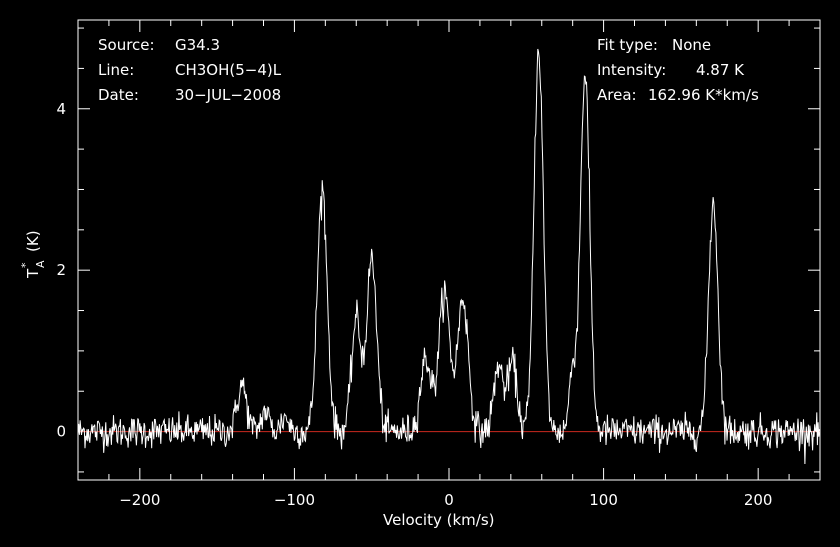 The image size is (840, 547). What do you see at coordinates (61, 109) in the screenshot?
I see `y-tick-label: 4` at bounding box center [61, 109].